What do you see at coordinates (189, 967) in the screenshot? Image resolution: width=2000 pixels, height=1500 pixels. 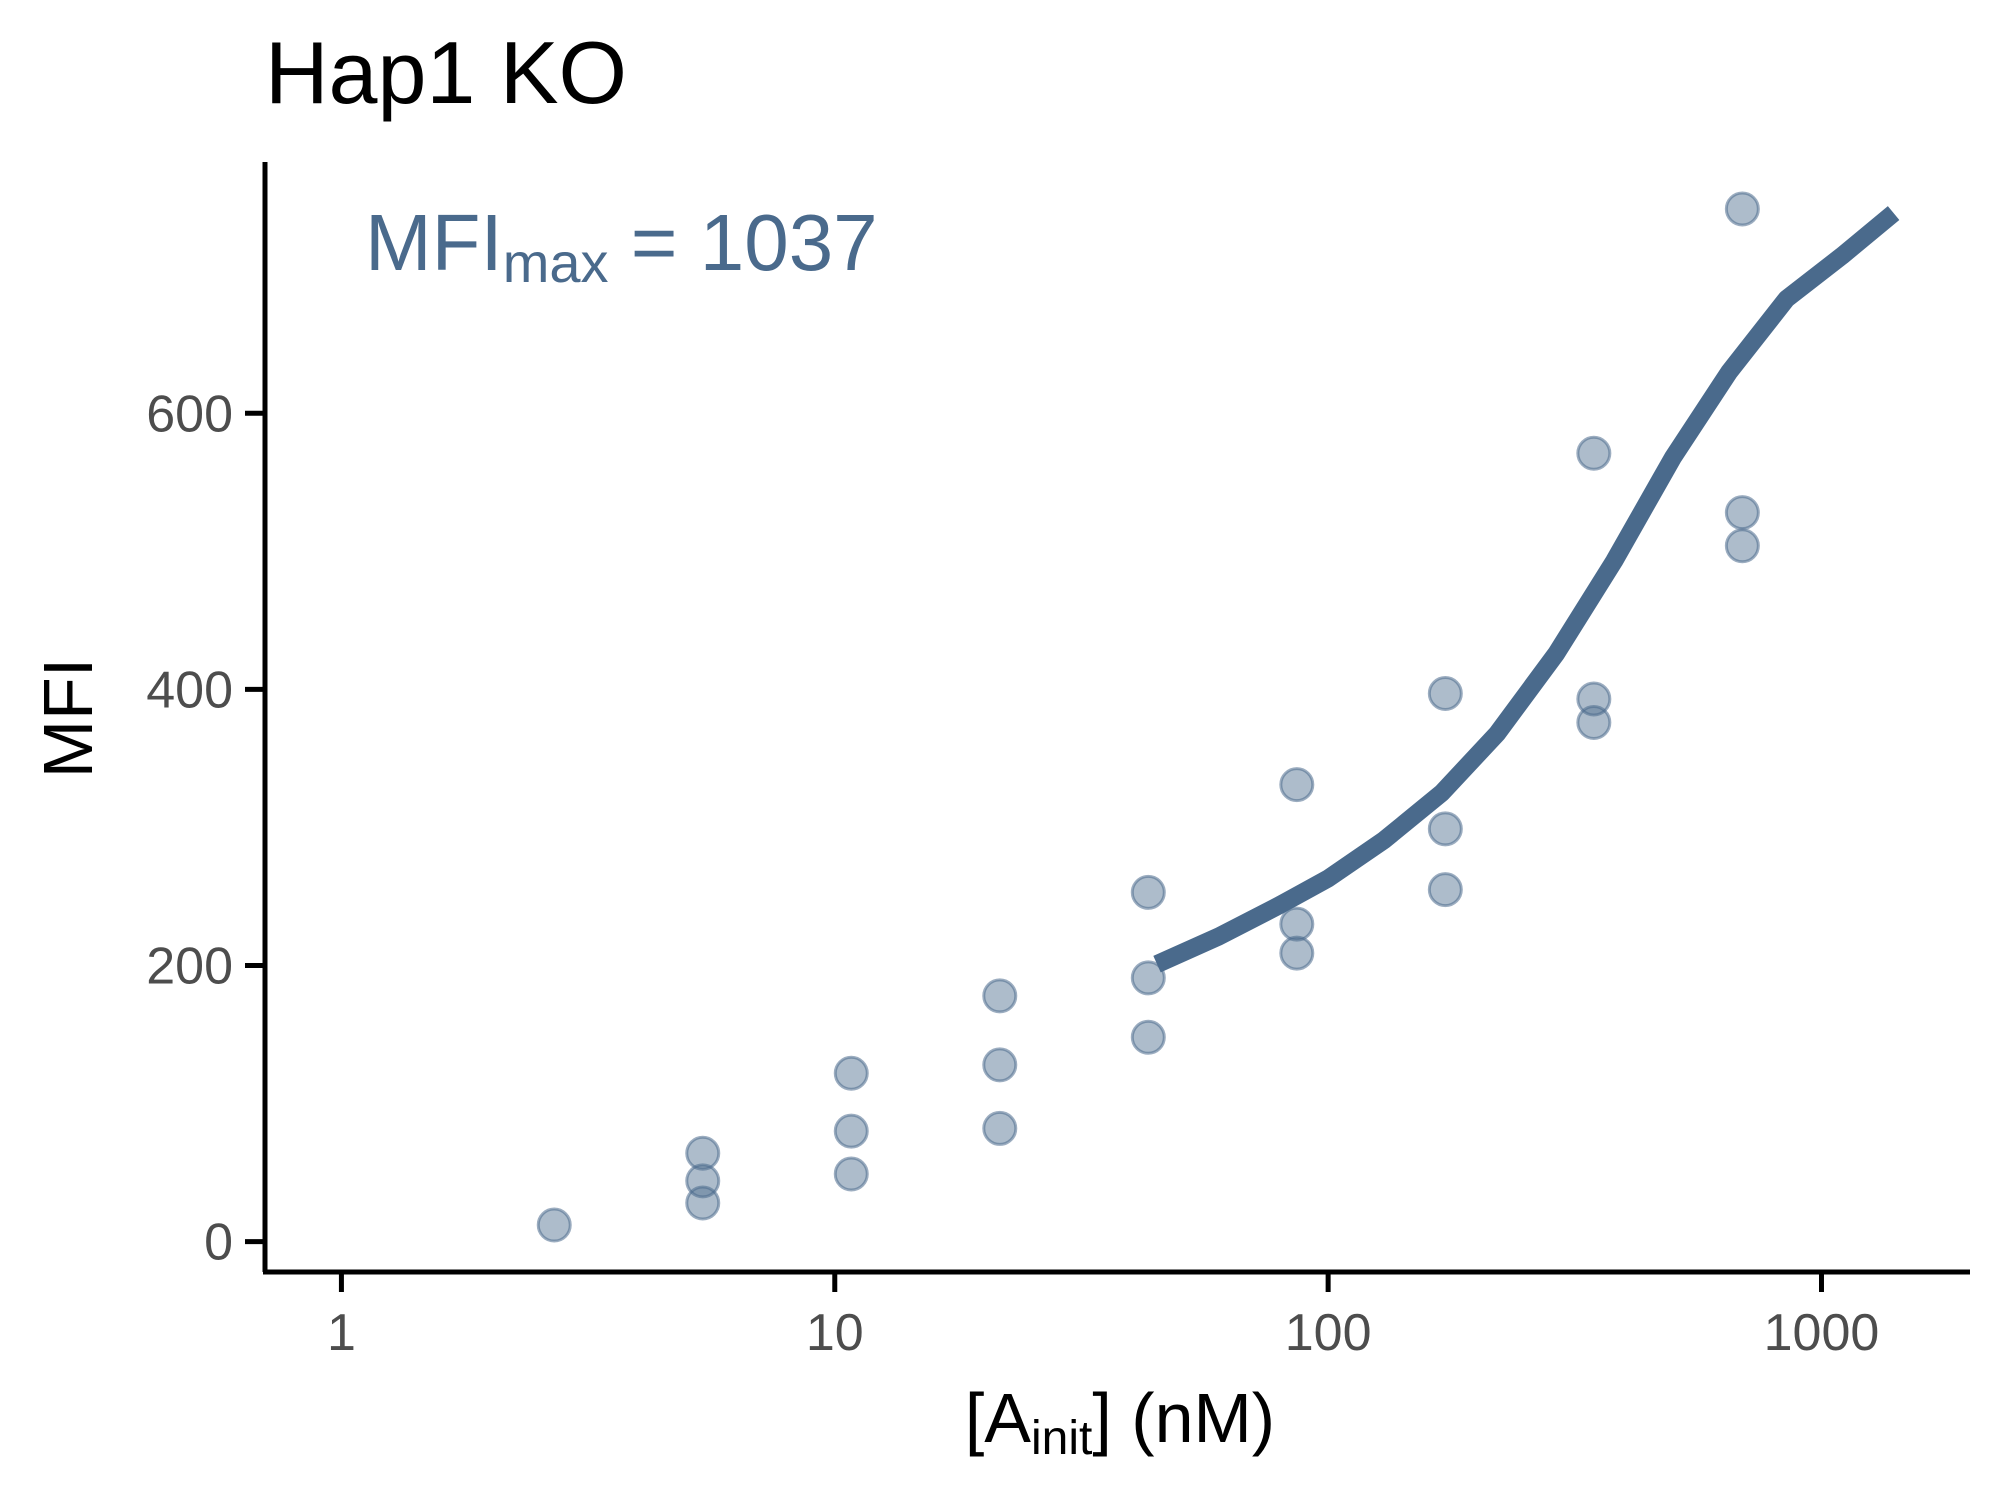 I see `y-tick-label: 200` at bounding box center [189, 967].